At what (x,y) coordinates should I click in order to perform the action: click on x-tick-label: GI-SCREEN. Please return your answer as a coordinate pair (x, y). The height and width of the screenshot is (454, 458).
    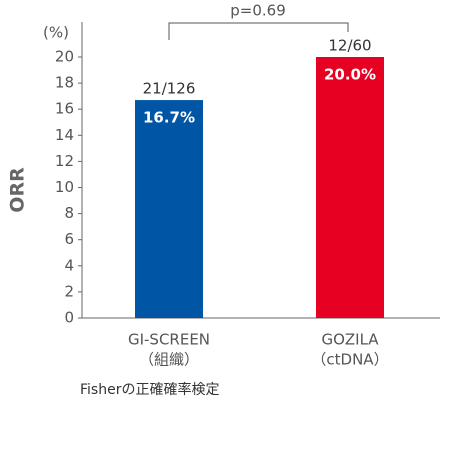
    Looking at the image, I should click on (169, 340).